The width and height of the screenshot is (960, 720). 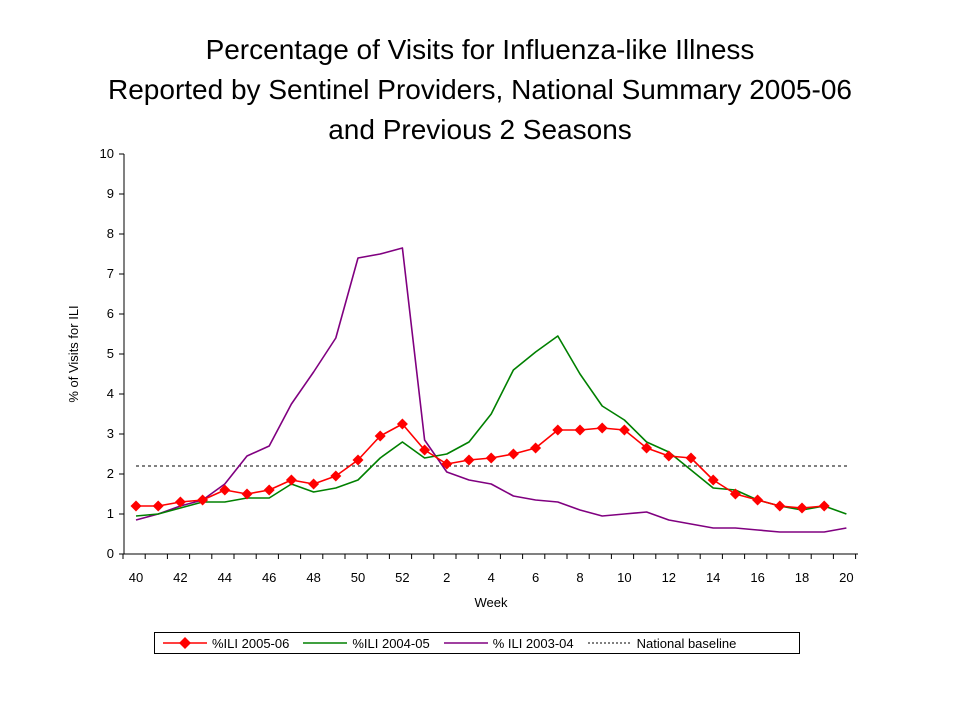 I want to click on x-tick-label: 48, so click(x=313, y=577).